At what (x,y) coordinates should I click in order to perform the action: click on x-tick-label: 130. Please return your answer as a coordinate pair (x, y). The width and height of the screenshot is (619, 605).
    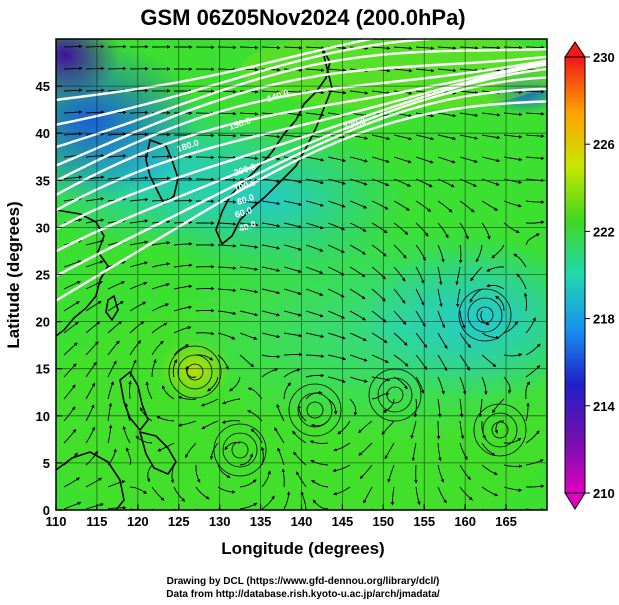
    Looking at the image, I should click on (220, 521).